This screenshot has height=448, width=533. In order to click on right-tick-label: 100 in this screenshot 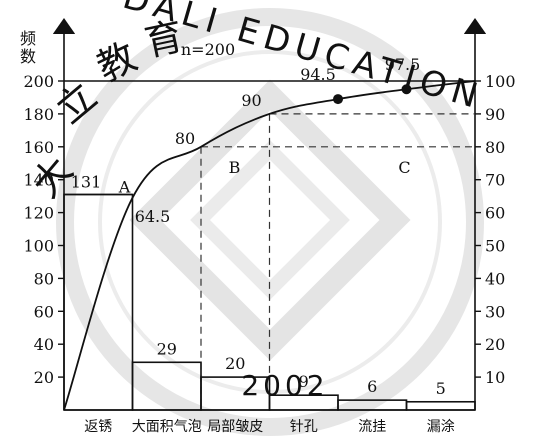, I will do `click(500, 81)`.